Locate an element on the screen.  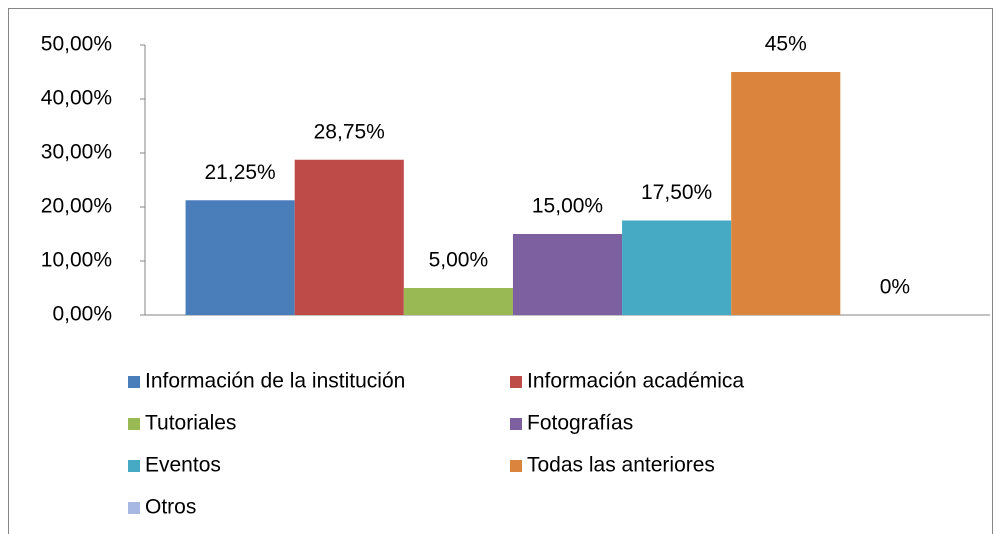
legend-label: Todas las anteriores is located at coordinates (621, 465).